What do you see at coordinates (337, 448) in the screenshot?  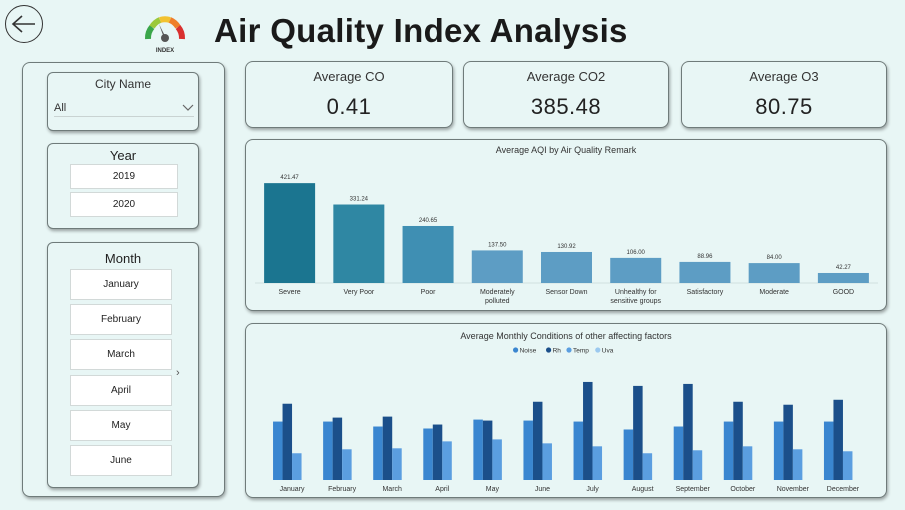 I see `bar-rh-february` at bounding box center [337, 448].